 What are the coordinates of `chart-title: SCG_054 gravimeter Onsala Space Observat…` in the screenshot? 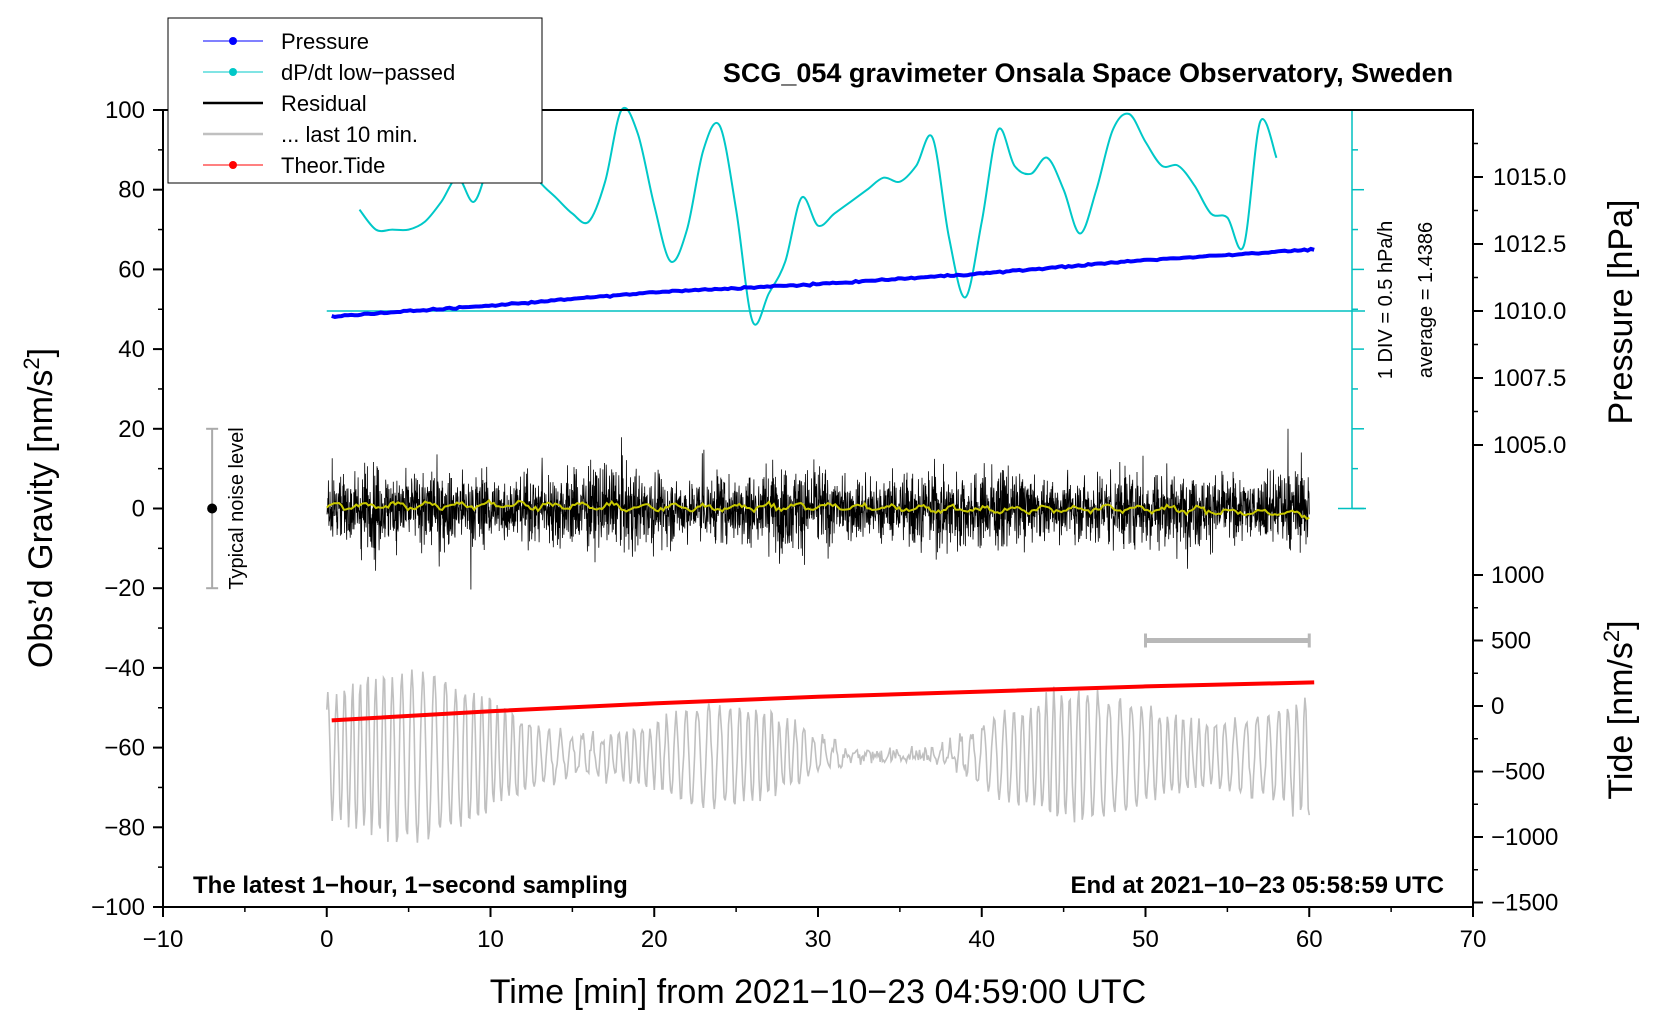 It's located at (1088, 73).